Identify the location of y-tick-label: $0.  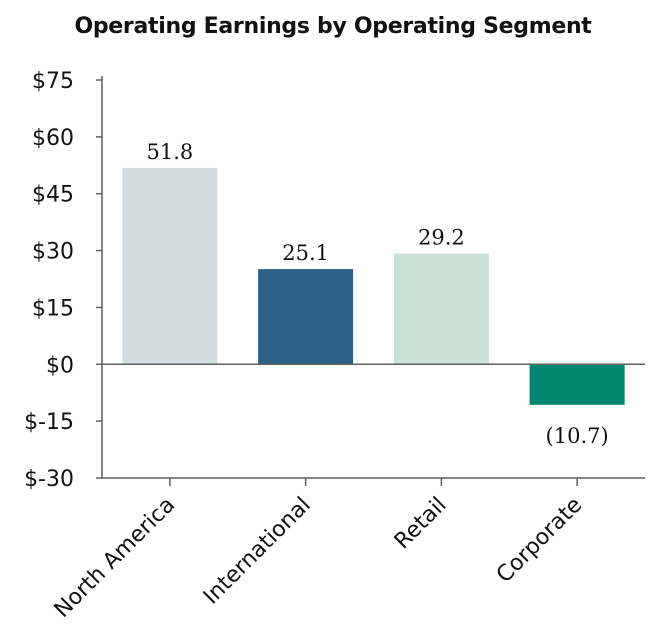
(60, 365).